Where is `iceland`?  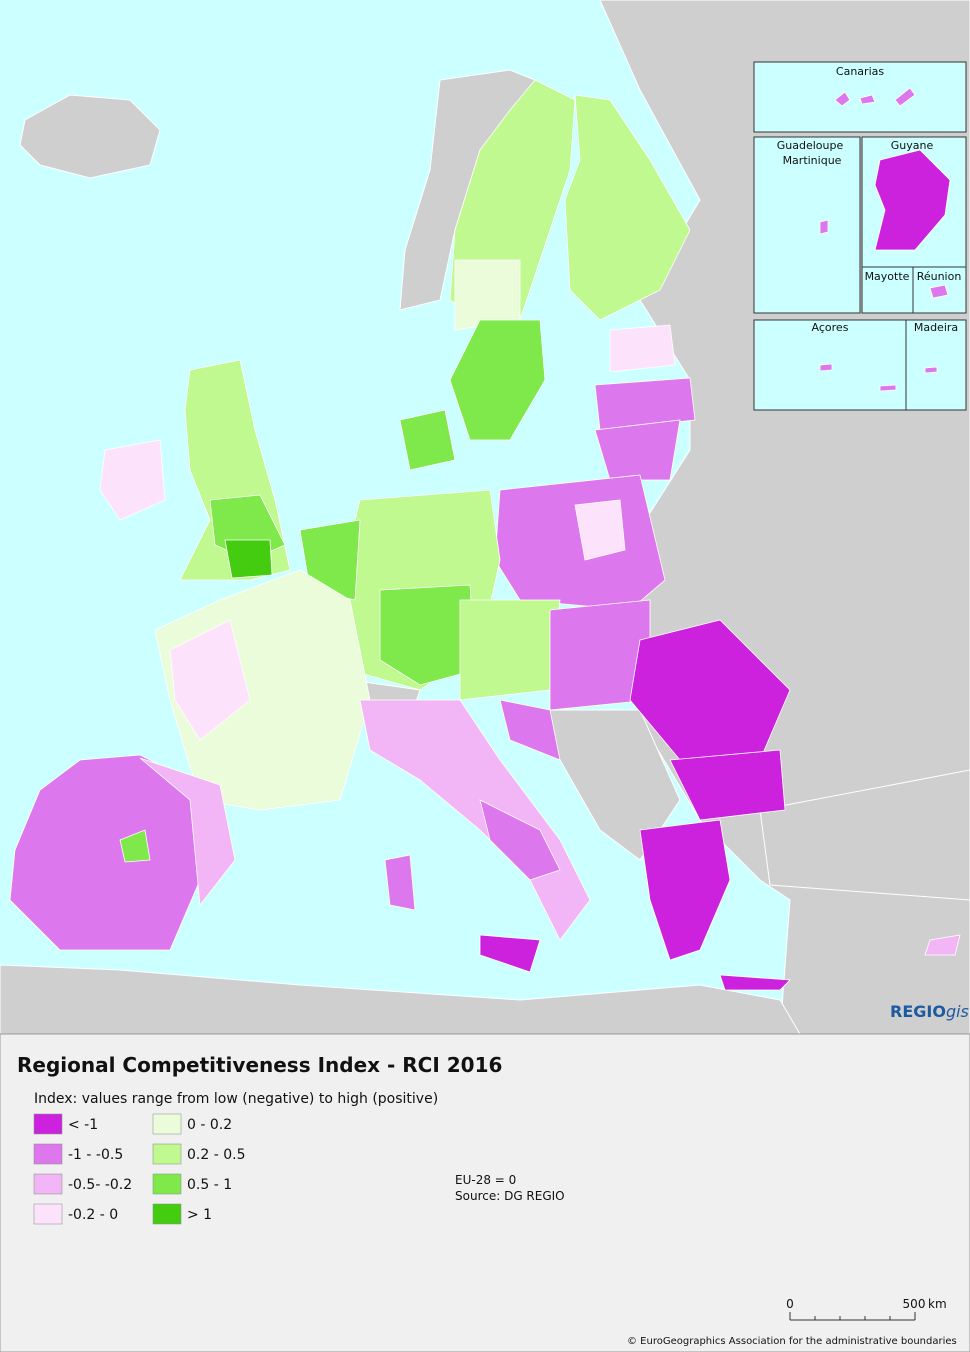 iceland is located at coordinates (90, 136).